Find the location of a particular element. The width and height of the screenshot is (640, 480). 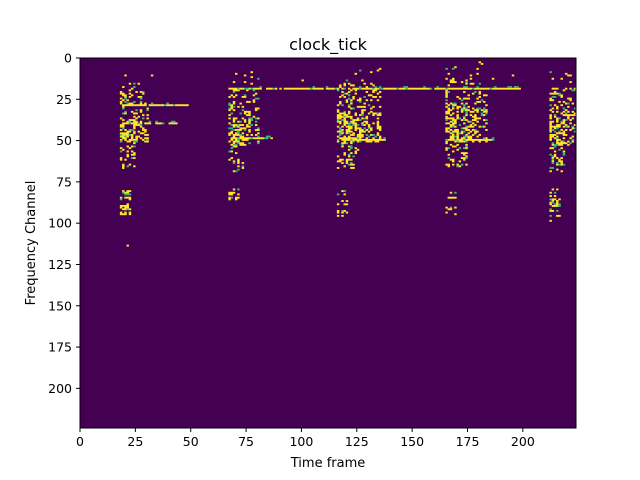

y-axis-label: Frequency Channel is located at coordinates (31, 243).